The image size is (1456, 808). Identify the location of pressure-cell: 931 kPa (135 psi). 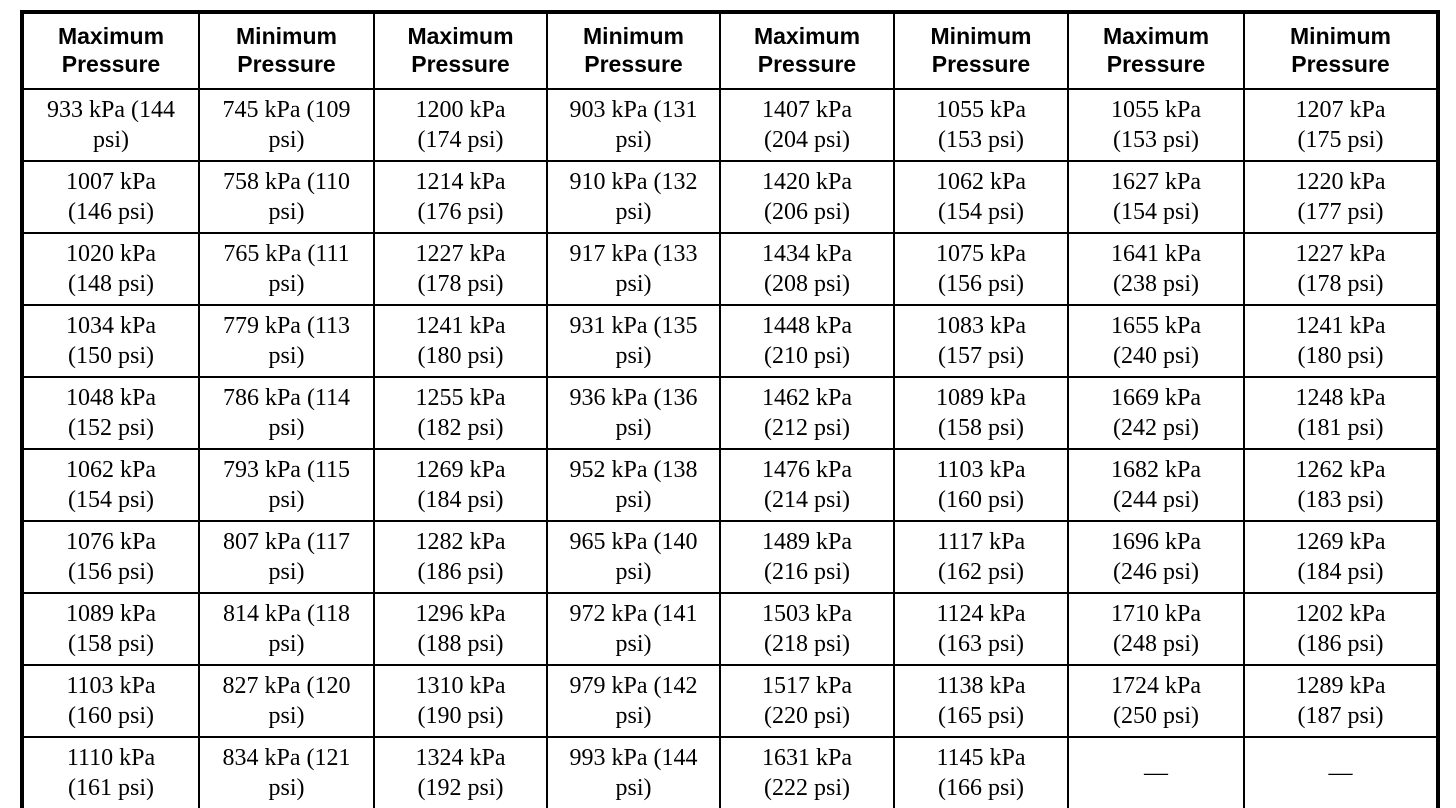
(633, 341).